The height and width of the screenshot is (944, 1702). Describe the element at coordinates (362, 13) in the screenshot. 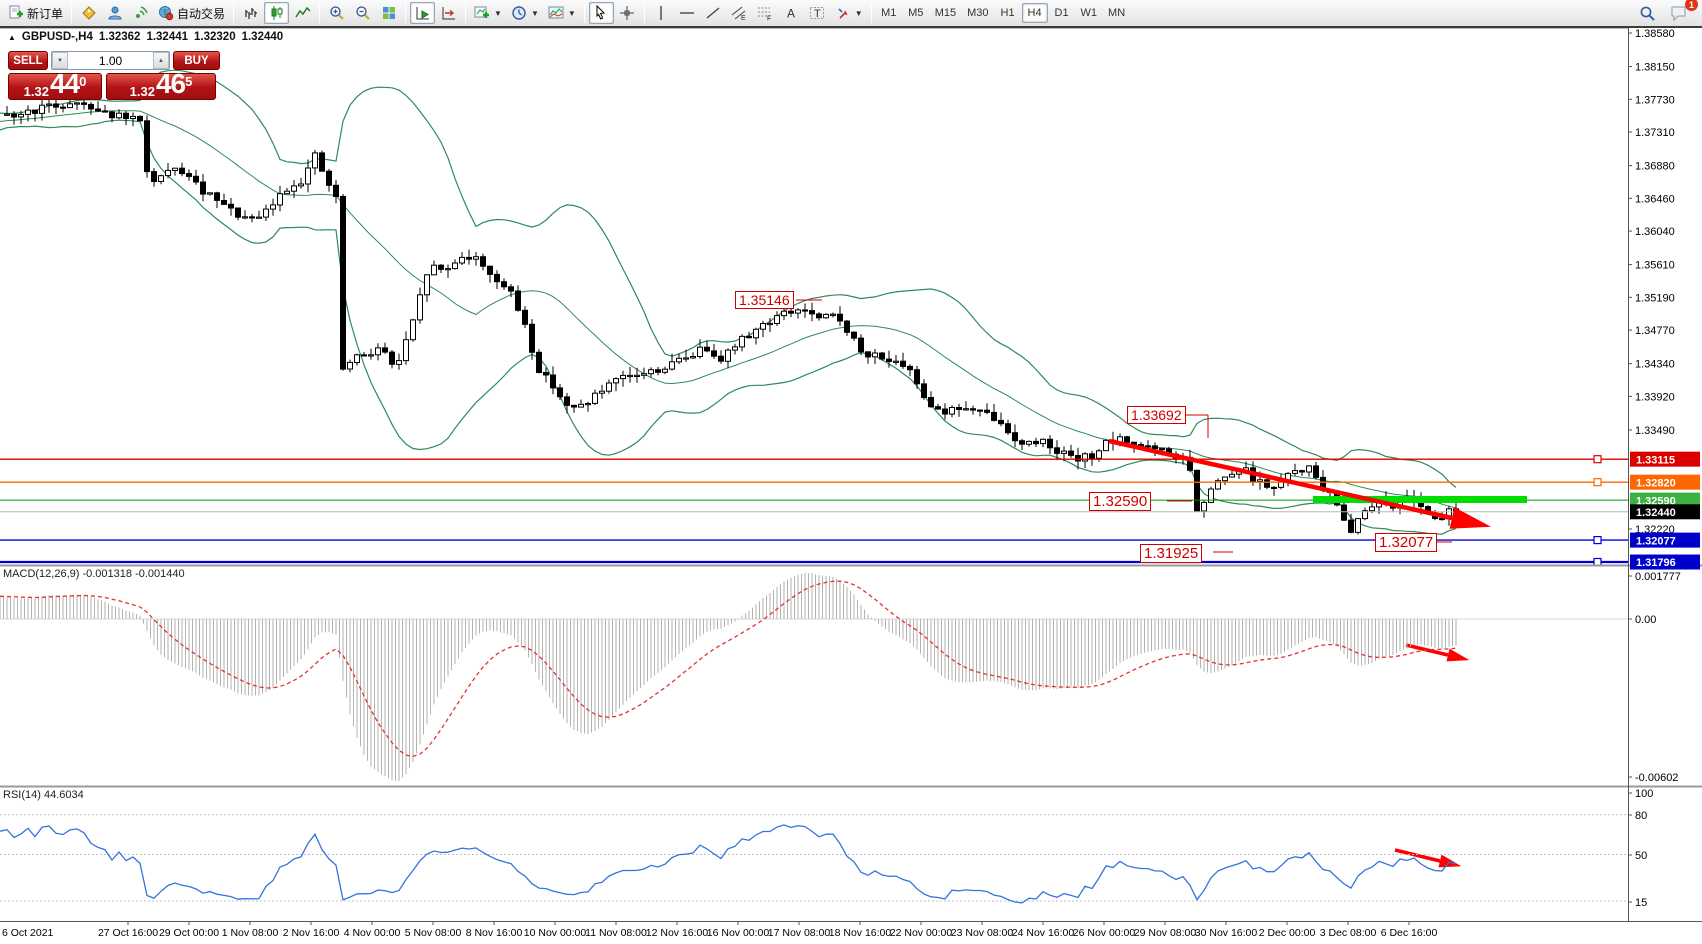

I see `zoom-out-button` at that location.